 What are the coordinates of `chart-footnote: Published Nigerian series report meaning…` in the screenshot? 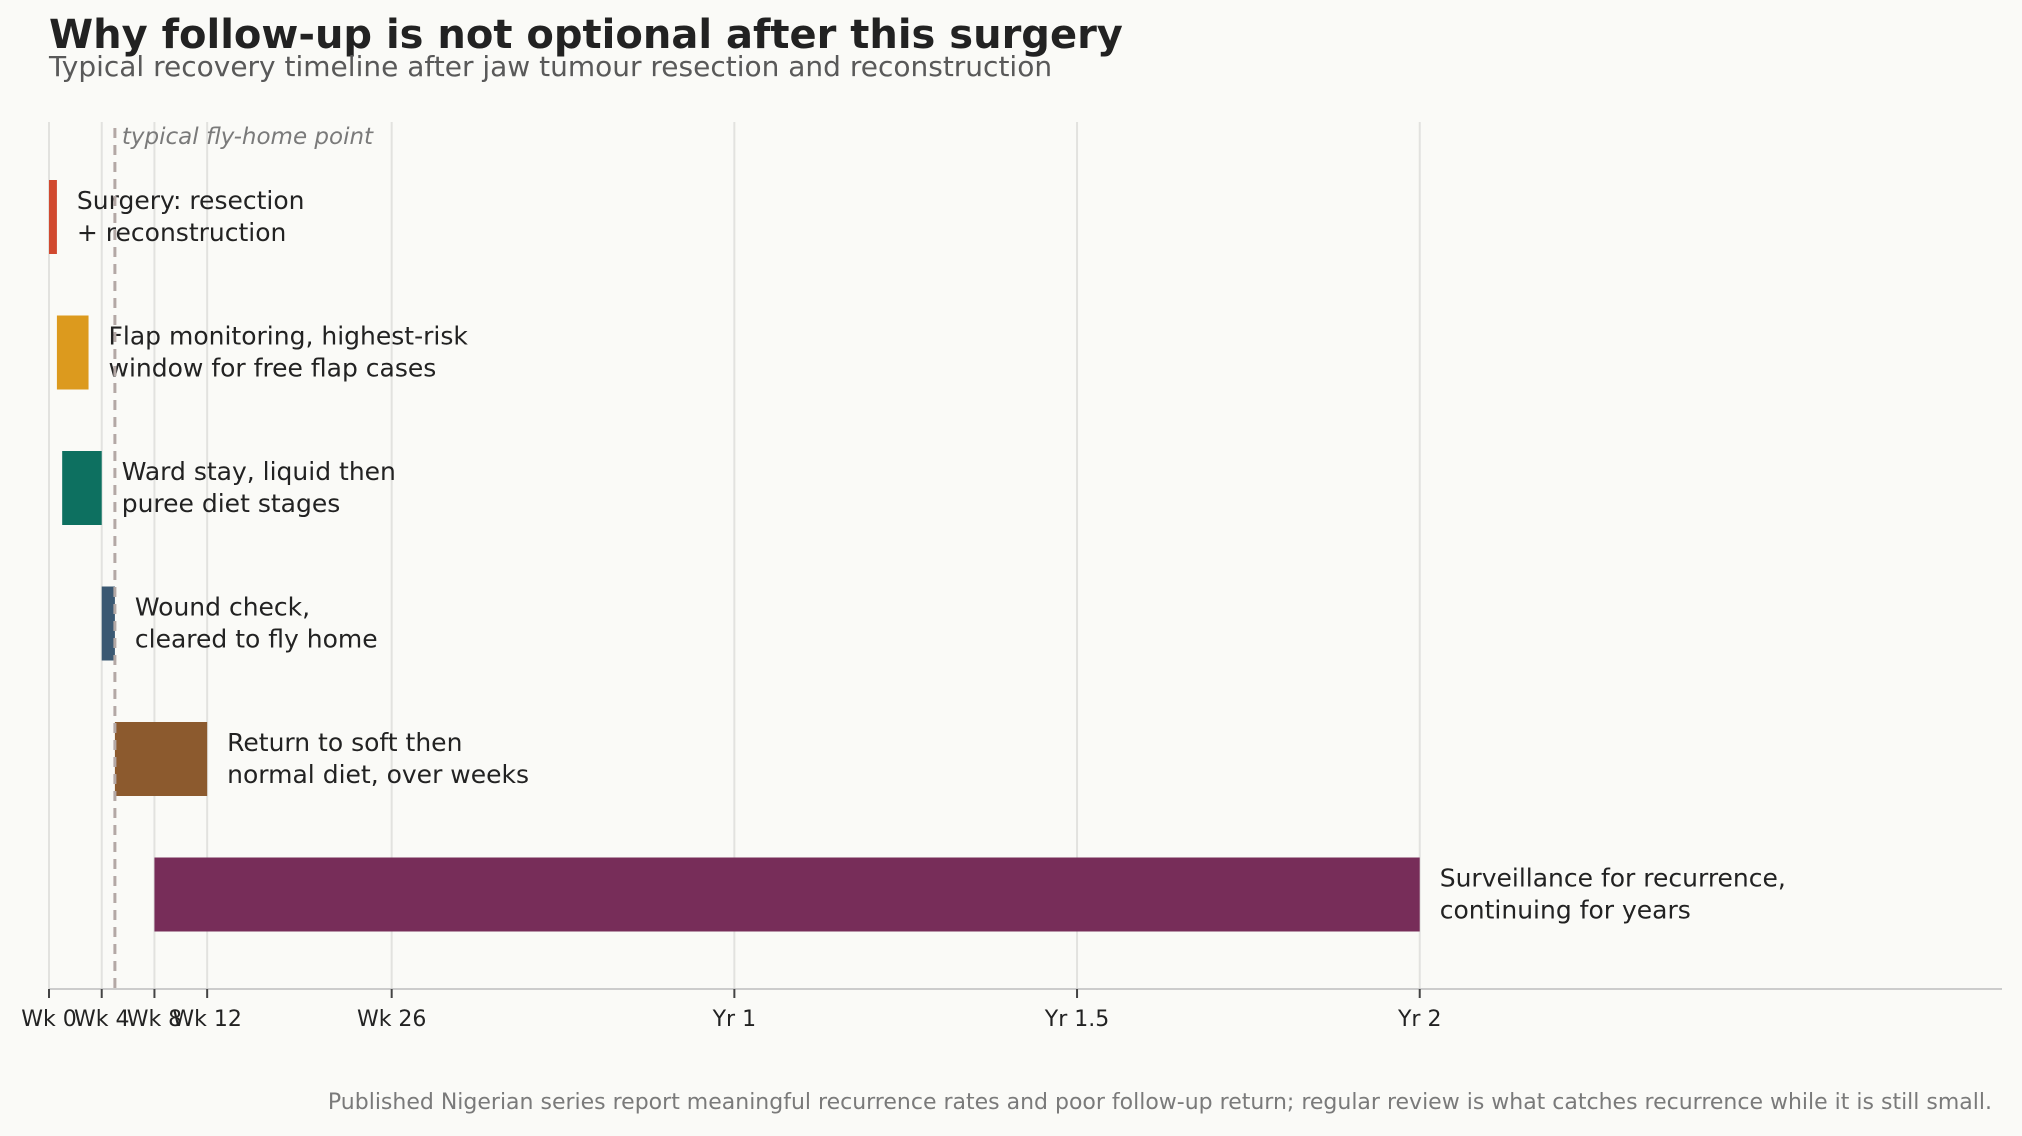 It's located at (1159, 1102).